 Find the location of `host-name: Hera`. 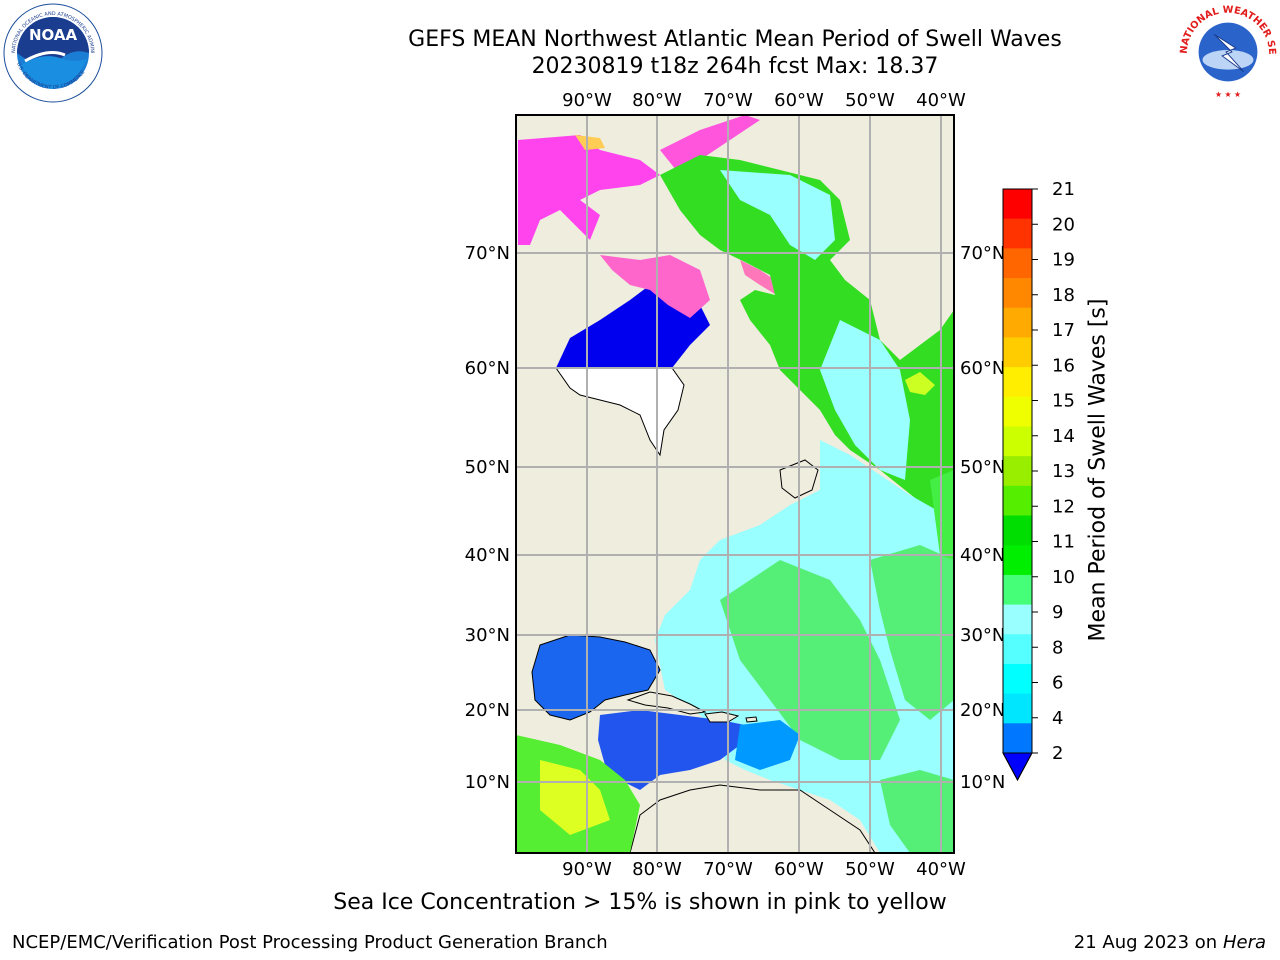

host-name: Hera is located at coordinates (1244, 942).